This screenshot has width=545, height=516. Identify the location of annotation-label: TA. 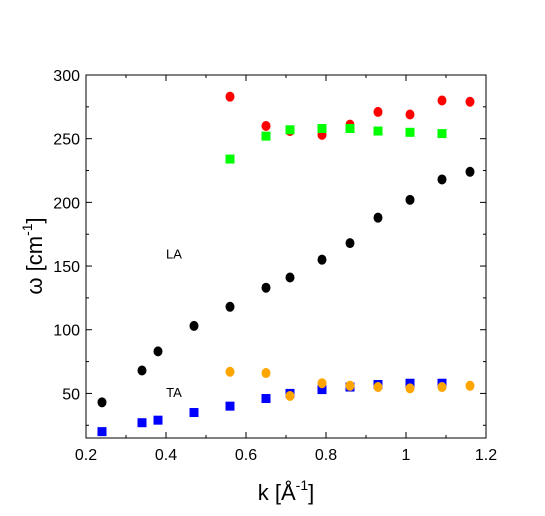
(174, 392).